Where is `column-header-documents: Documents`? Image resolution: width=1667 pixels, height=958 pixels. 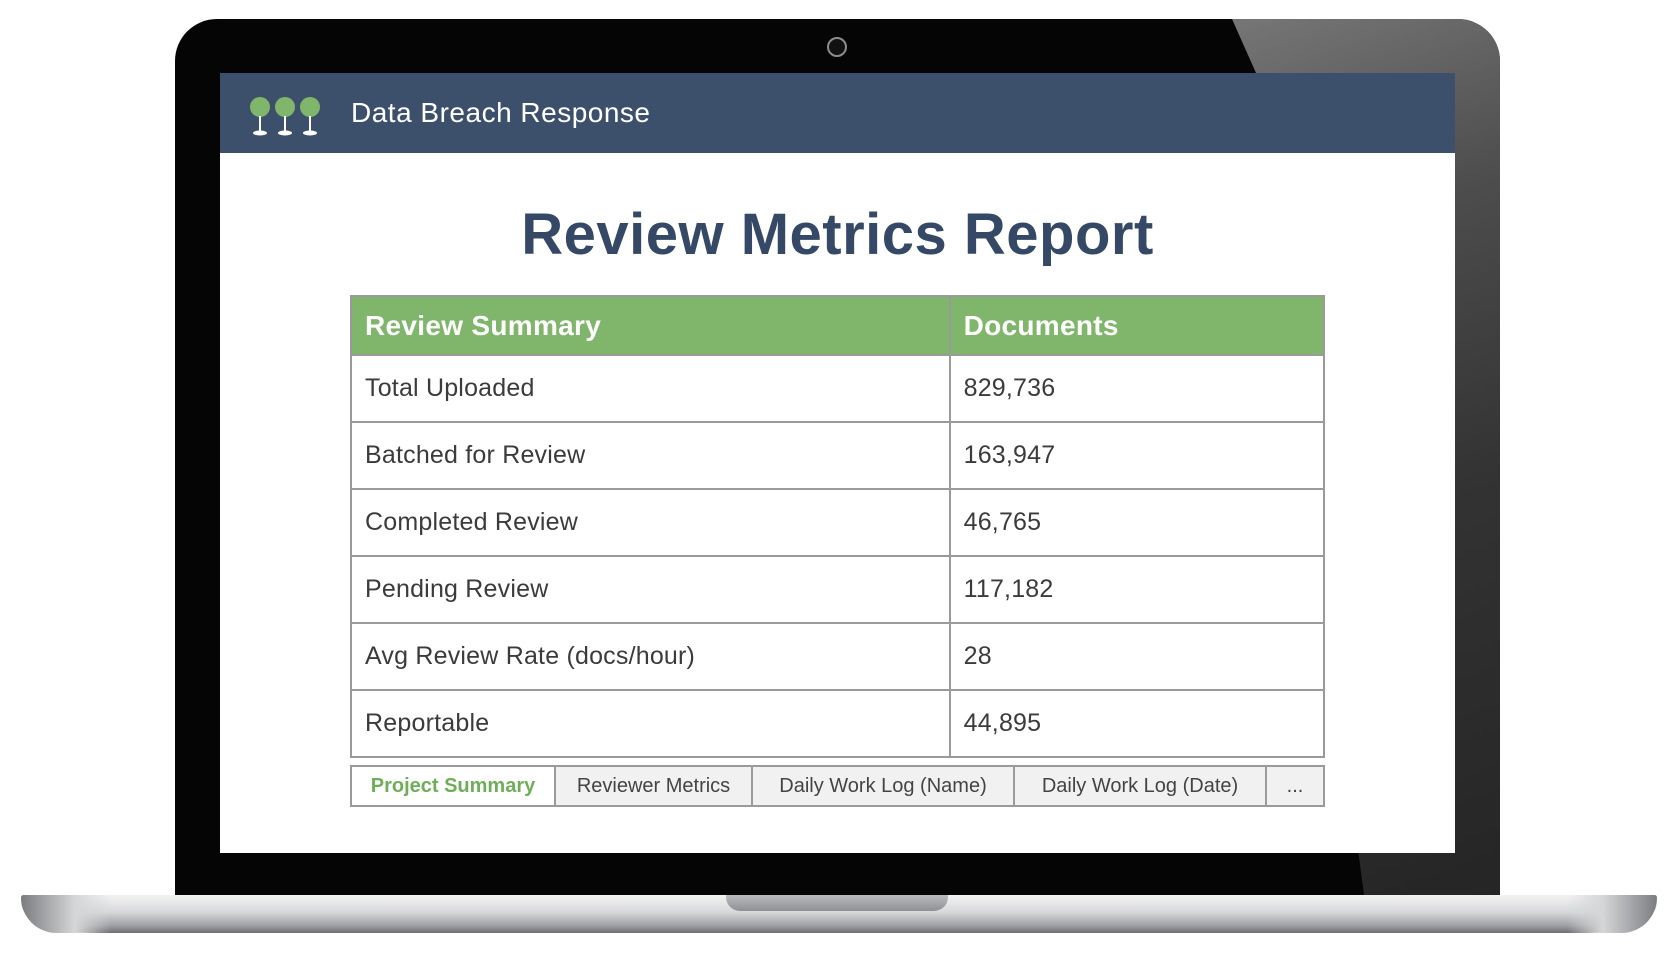
column-header-documents: Documents is located at coordinates (1137, 325).